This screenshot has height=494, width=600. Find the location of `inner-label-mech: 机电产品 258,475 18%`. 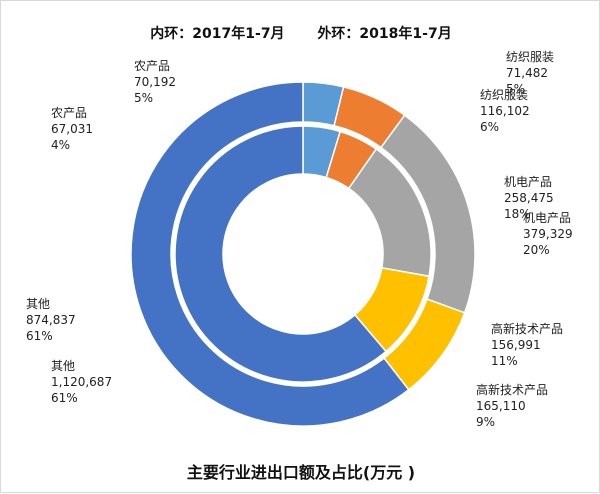

inner-label-mech: 机电产品 258,475 18% is located at coordinates (529, 198).